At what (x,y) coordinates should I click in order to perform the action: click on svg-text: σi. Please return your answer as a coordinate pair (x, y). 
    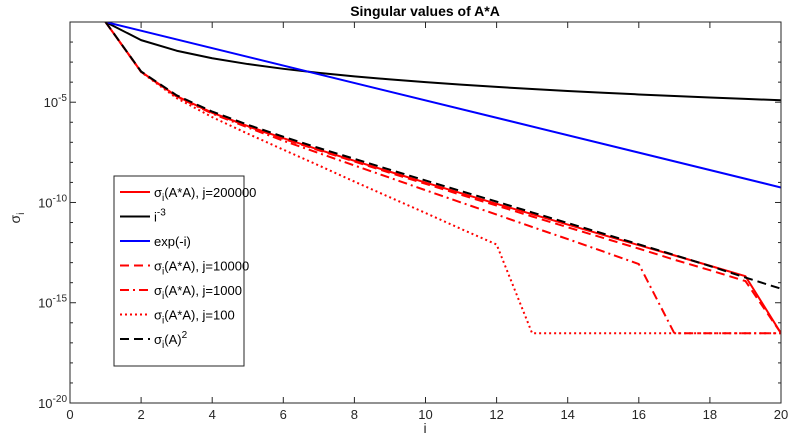
    Looking at the image, I should click on (17, 218).